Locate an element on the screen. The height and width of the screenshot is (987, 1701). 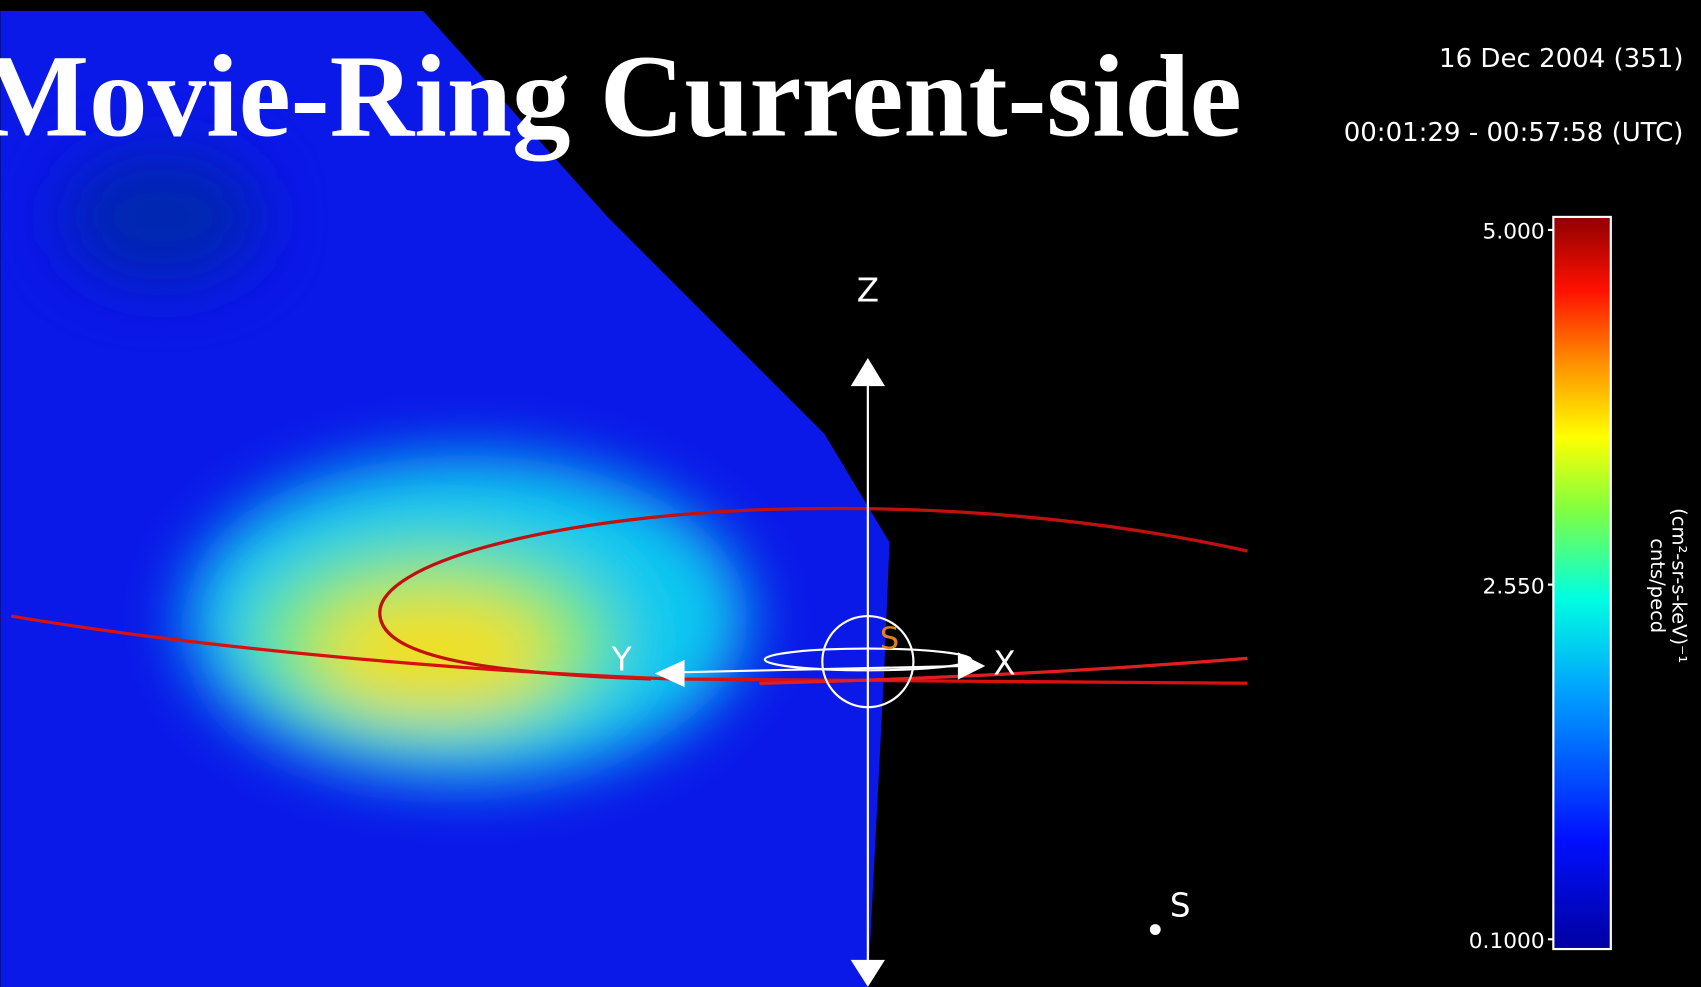
title: Movie-Ring Current-side is located at coordinates (621, 97).